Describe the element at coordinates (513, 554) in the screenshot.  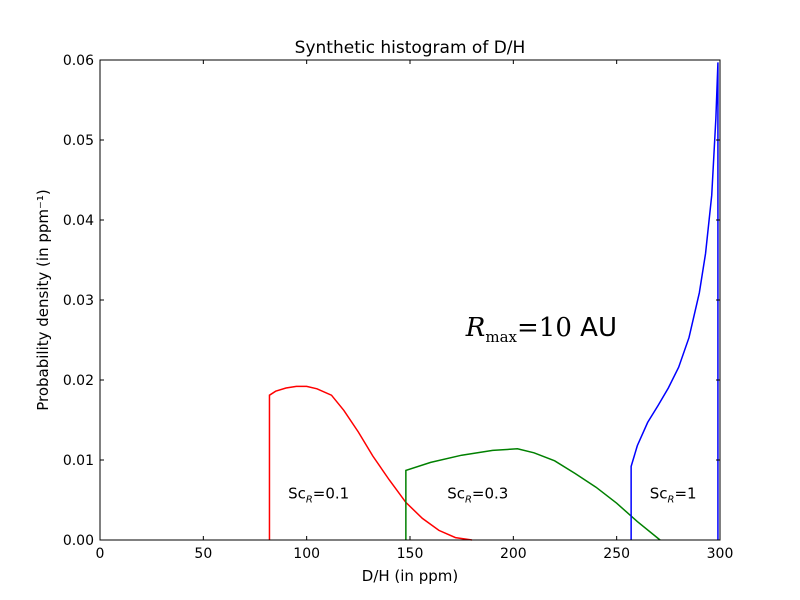
I see `x-tick-label: 200` at that location.